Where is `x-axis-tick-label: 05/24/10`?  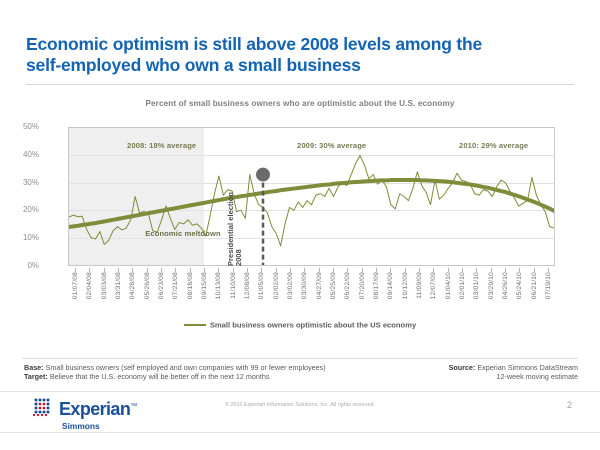
x-axis-tick-label: 05/24/10 is located at coordinates (520, 286).